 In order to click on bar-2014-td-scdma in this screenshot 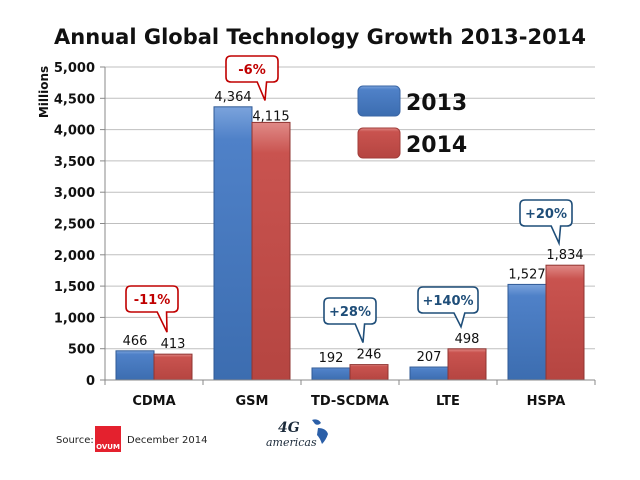, I will do `click(369, 372)`.